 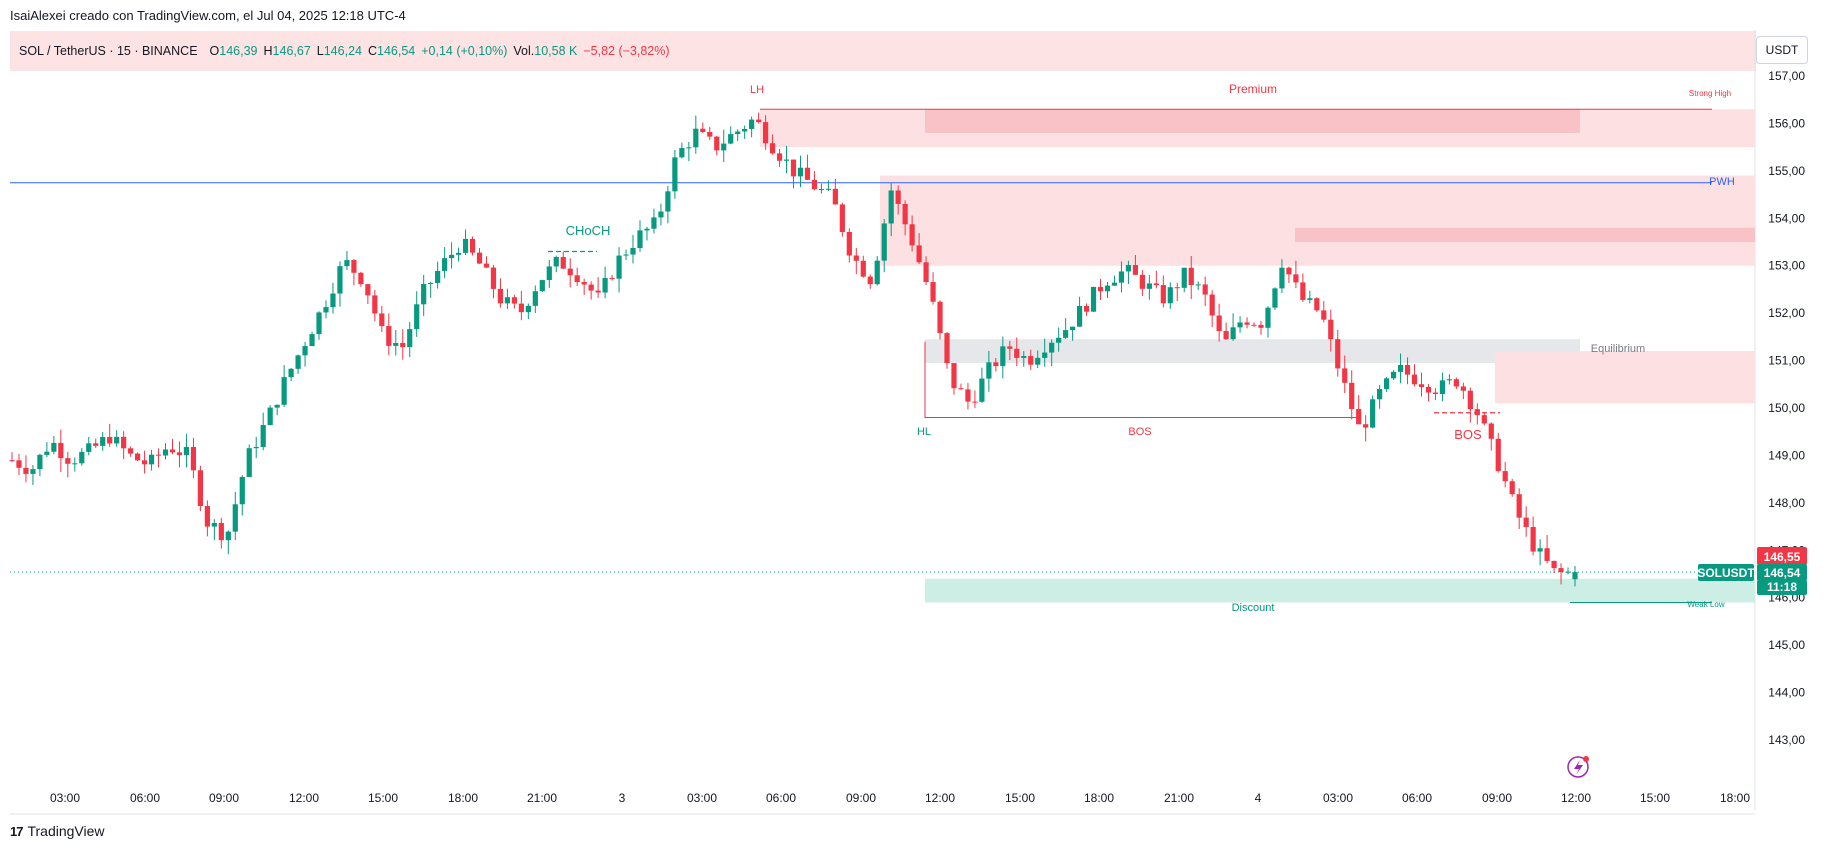 What do you see at coordinates (940, 798) in the screenshot?
I see `time-tick-label: 12:00` at bounding box center [940, 798].